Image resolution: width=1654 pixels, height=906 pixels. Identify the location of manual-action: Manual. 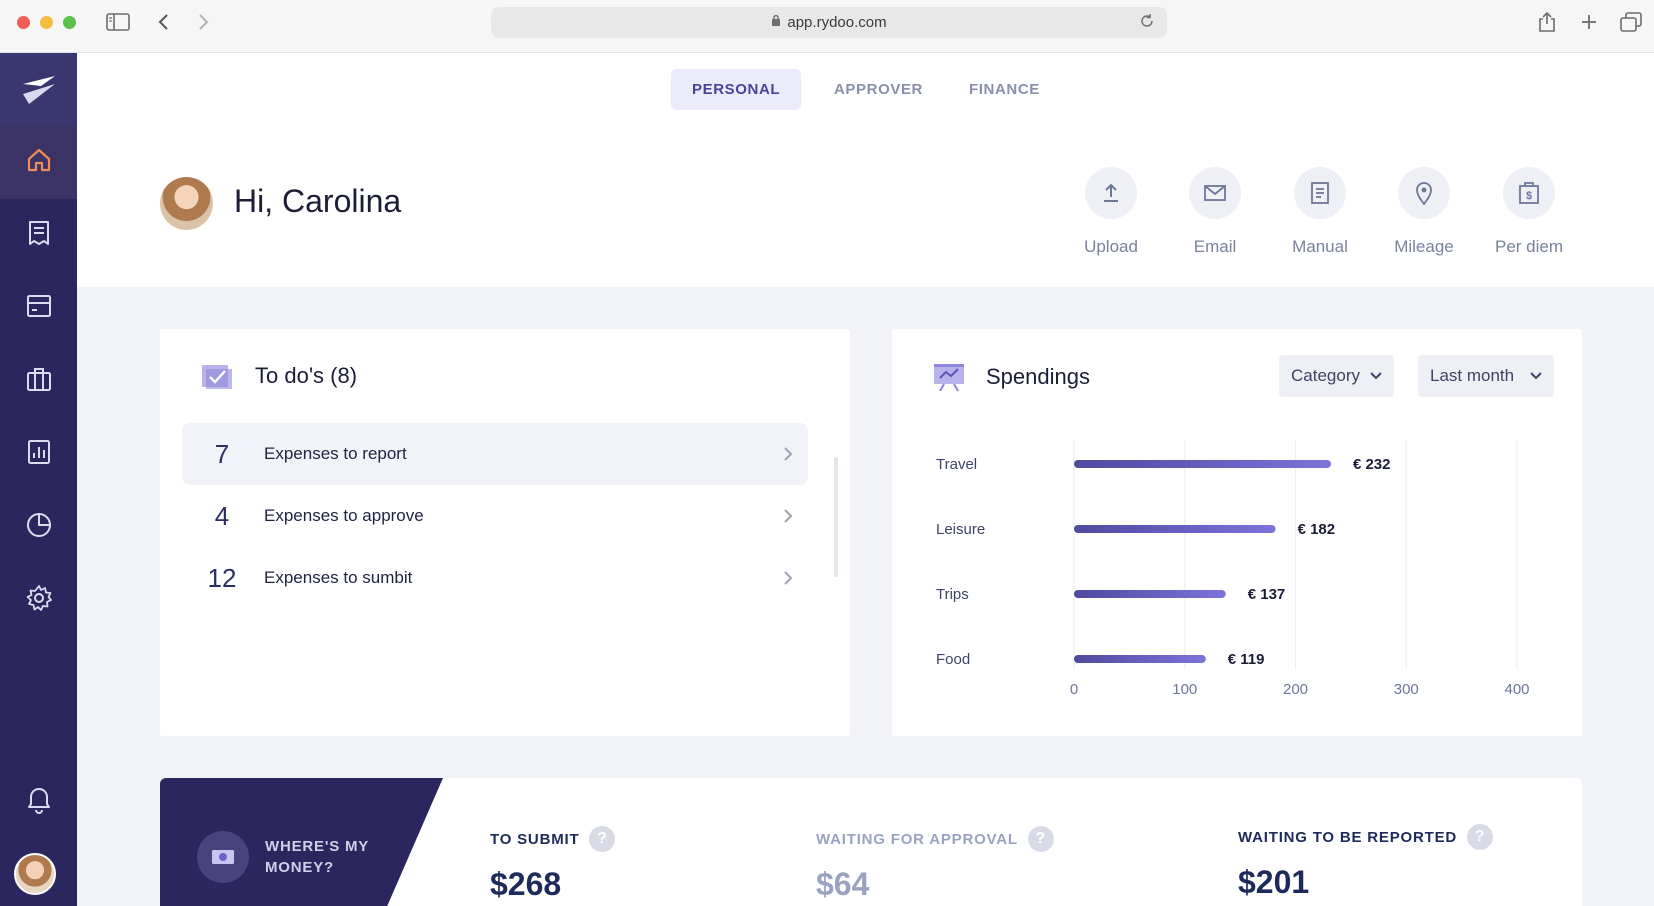
(1320, 212).